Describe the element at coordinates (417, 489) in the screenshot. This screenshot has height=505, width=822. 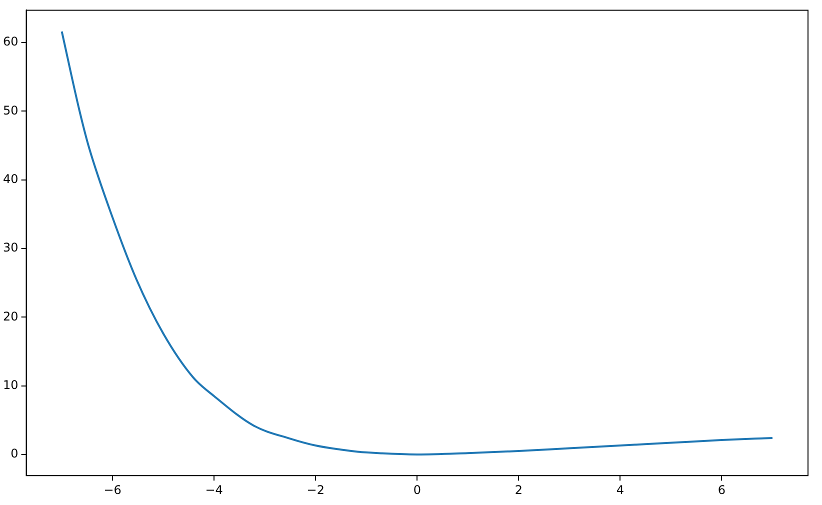
I see `x-tick-label: 0` at that location.